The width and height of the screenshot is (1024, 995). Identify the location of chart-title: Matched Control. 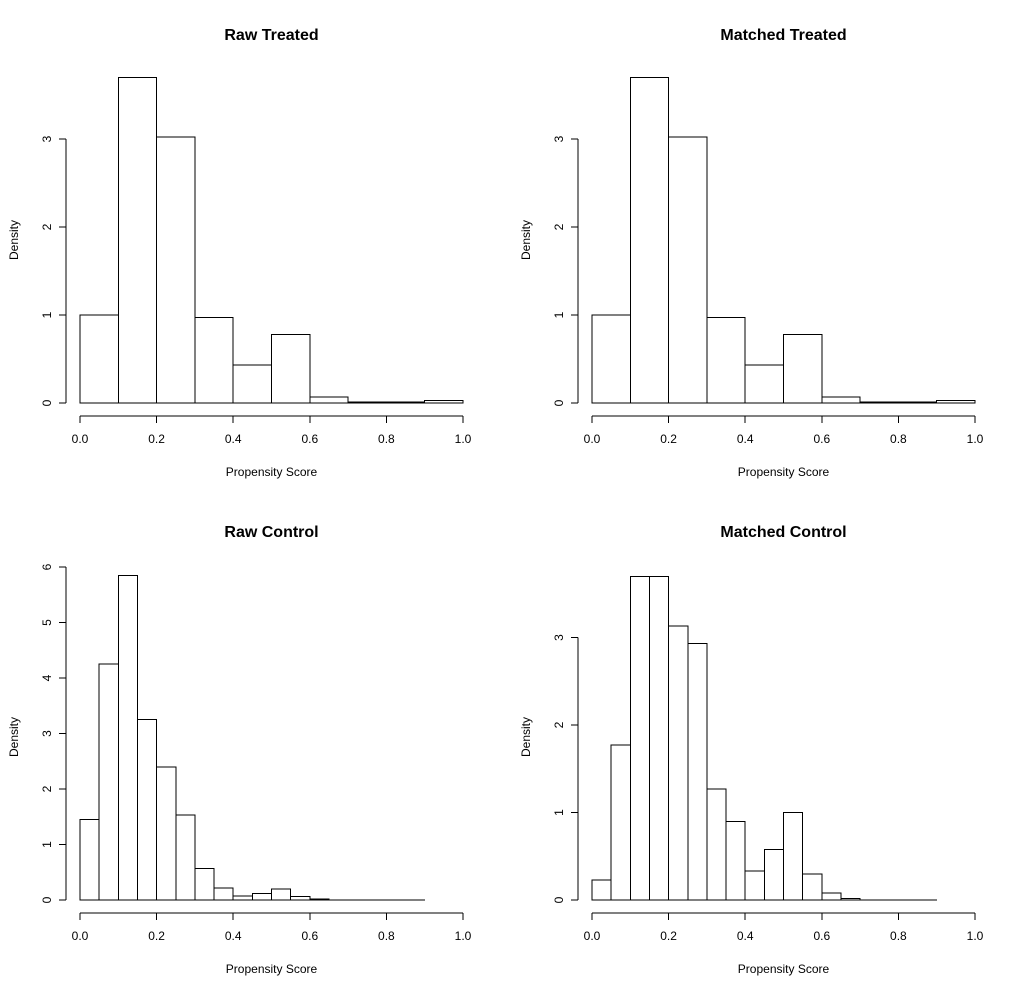
(783, 532).